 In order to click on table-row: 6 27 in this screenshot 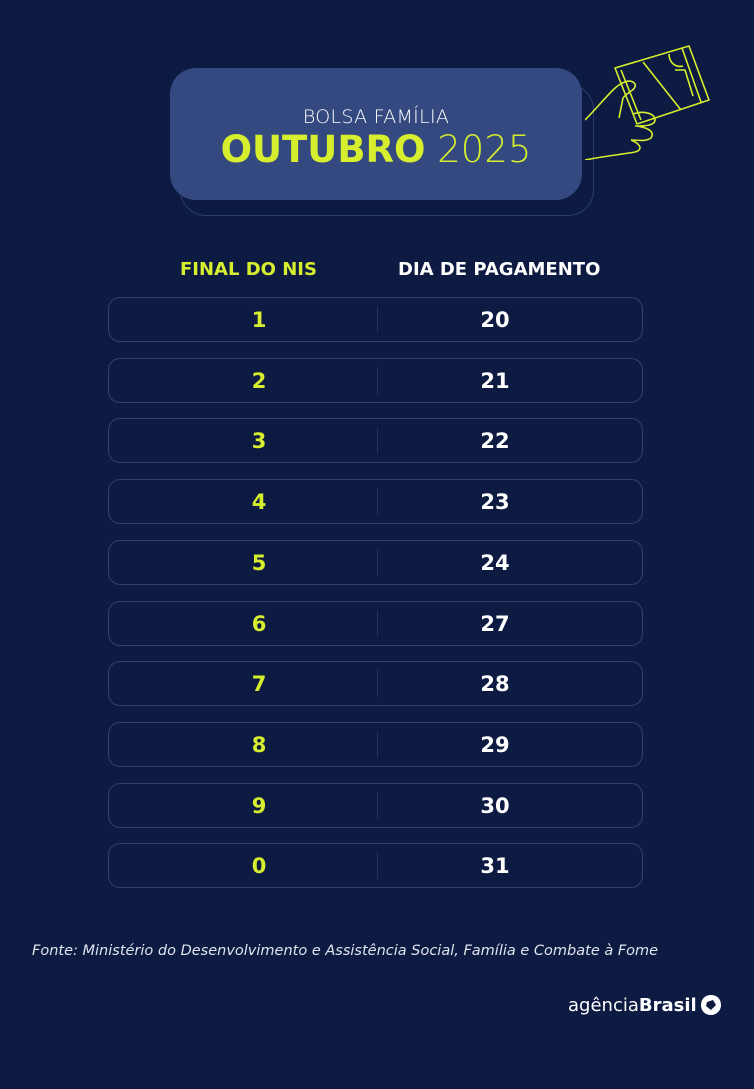, I will do `click(375, 623)`.